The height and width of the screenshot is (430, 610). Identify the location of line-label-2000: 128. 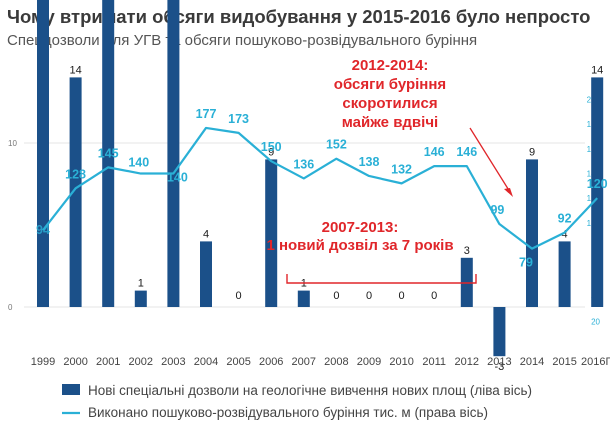
(75, 174).